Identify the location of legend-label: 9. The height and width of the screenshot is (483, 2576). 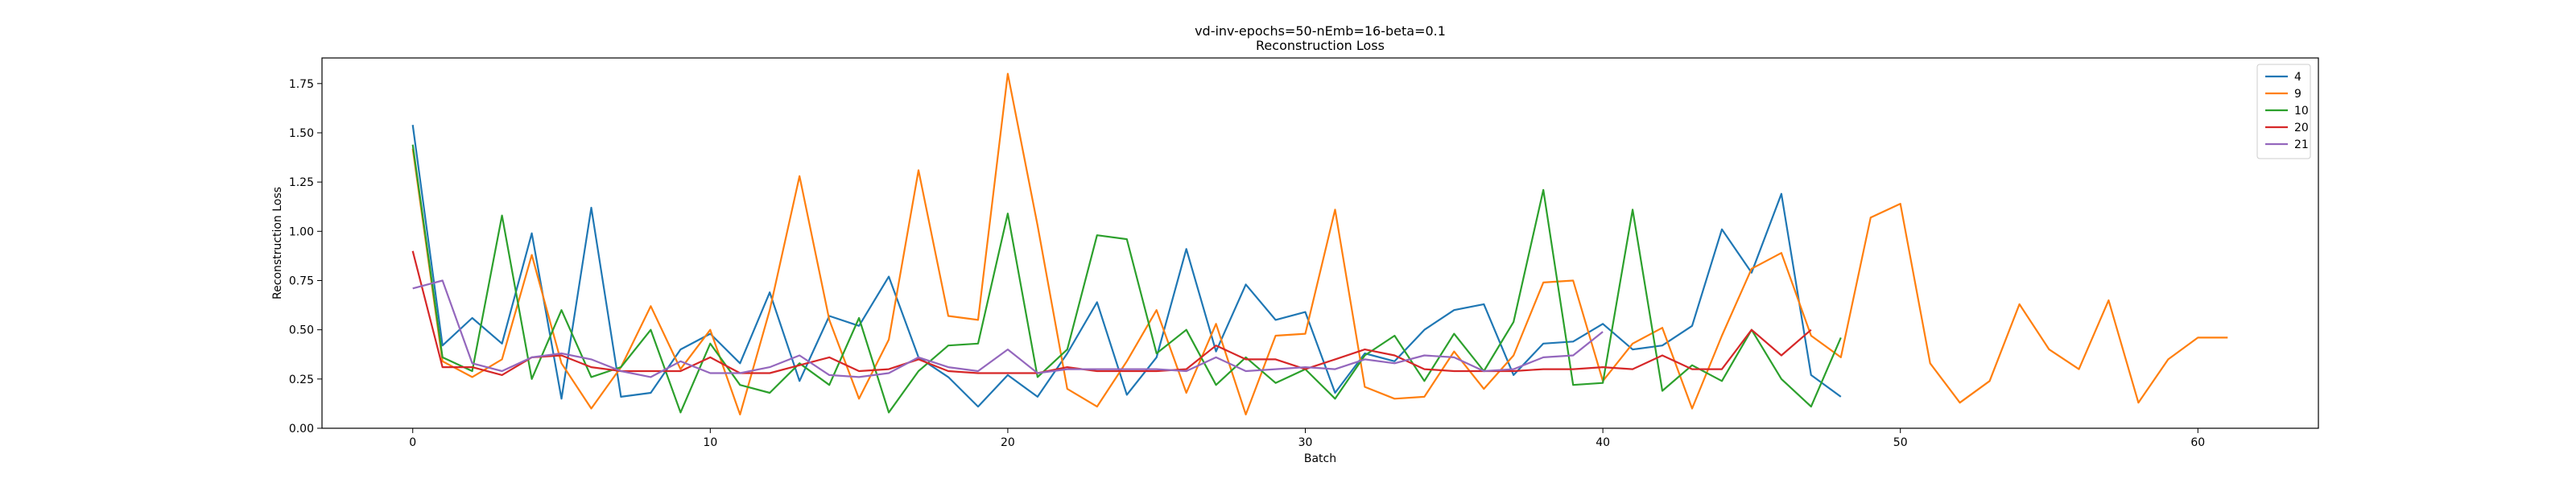
(2297, 94).